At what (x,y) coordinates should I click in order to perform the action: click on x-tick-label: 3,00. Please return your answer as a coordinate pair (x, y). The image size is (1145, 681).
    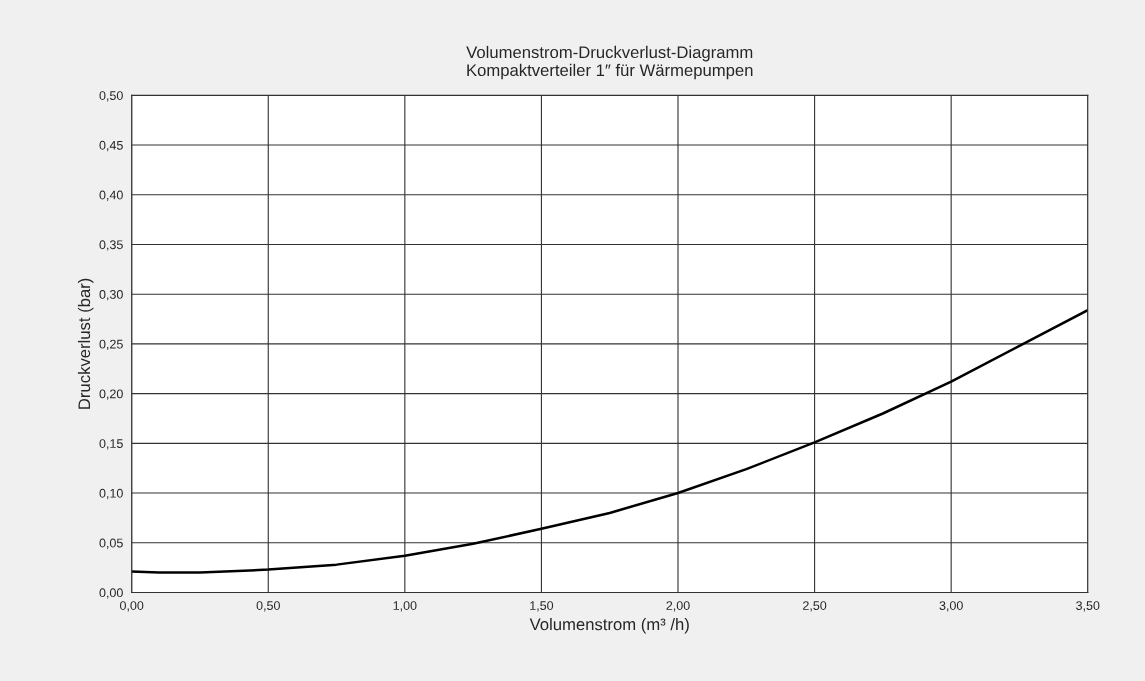
    Looking at the image, I should click on (951, 606).